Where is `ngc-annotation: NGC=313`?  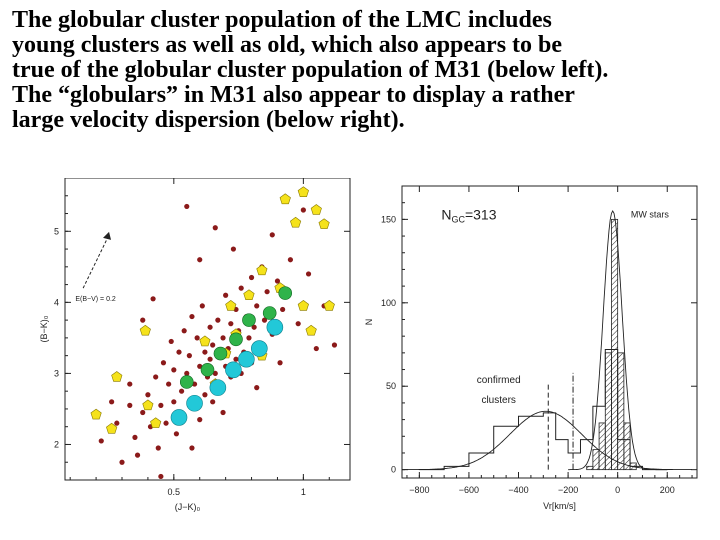 ngc-annotation: NGC=313 is located at coordinates (468, 215).